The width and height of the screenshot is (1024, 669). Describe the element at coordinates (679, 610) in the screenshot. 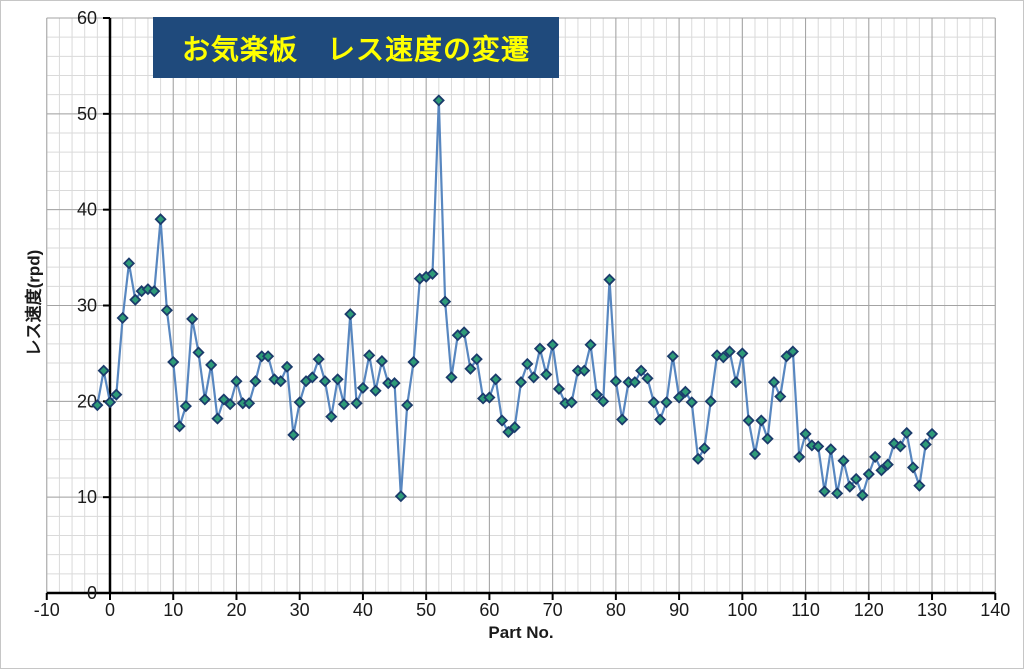

I see `svg-text: 90` at that location.